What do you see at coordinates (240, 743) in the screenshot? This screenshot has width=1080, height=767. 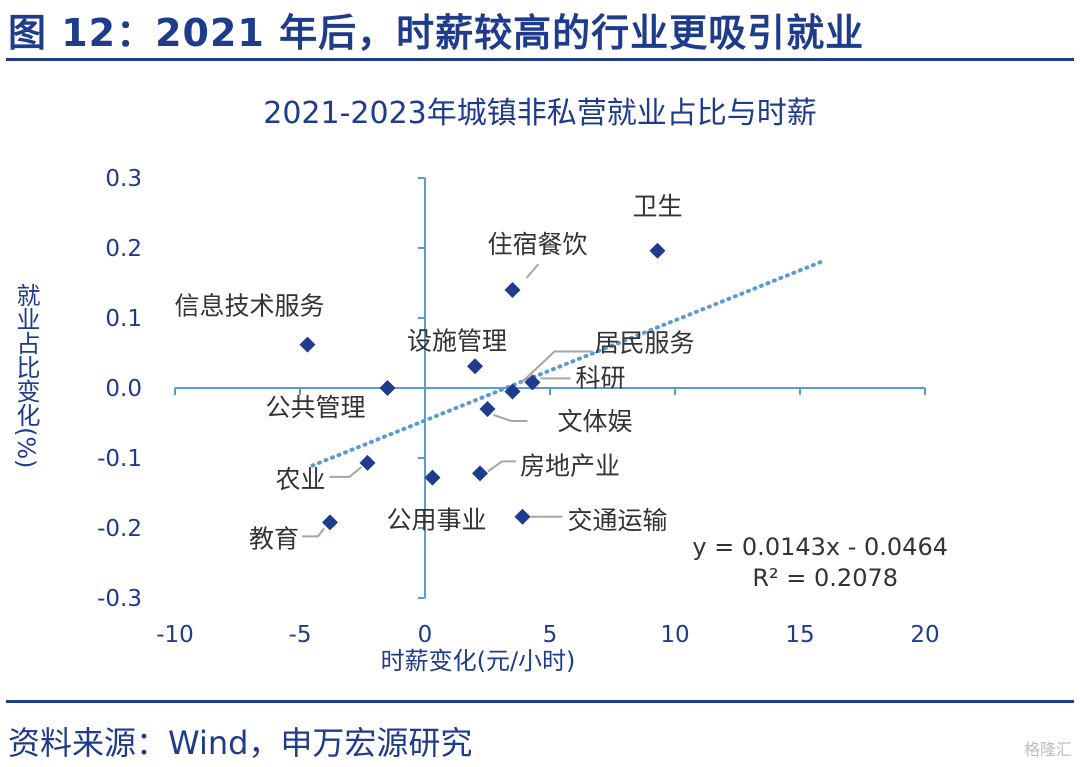 I see `source-note: 资料来源：Wind，申万宏源研究` at bounding box center [240, 743].